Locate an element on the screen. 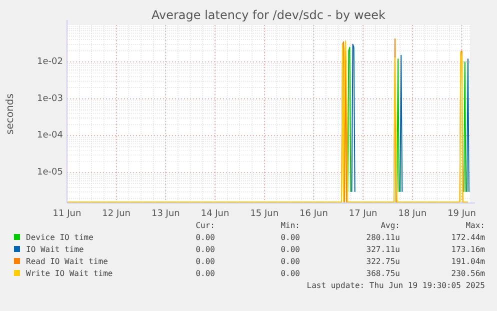  text: Max: is located at coordinates (475, 225).